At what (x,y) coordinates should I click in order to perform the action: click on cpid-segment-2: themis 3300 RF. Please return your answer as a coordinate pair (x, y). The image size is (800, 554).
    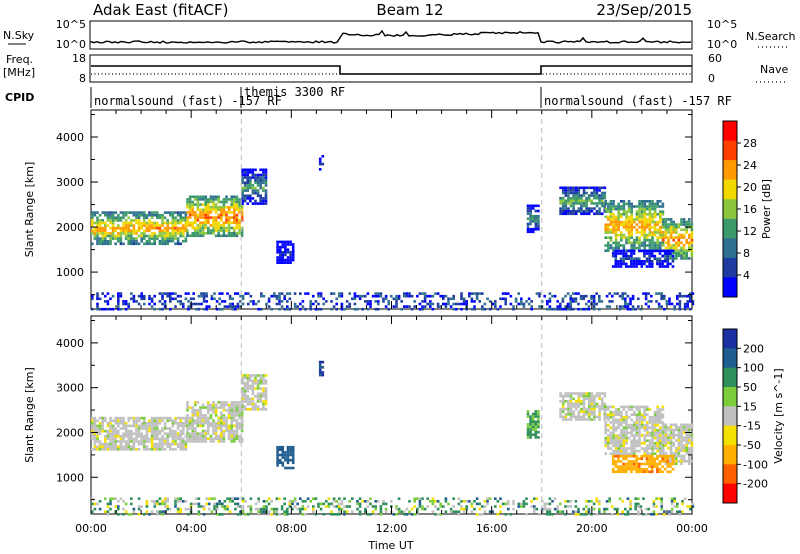
    Looking at the image, I should click on (294, 92).